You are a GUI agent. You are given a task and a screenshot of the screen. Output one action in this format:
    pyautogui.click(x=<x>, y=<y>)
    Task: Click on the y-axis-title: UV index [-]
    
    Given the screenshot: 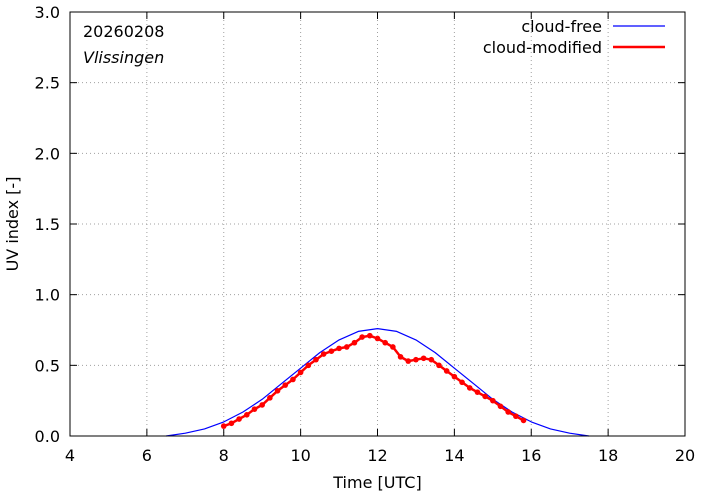 What is the action you would take?
    pyautogui.click(x=12, y=224)
    